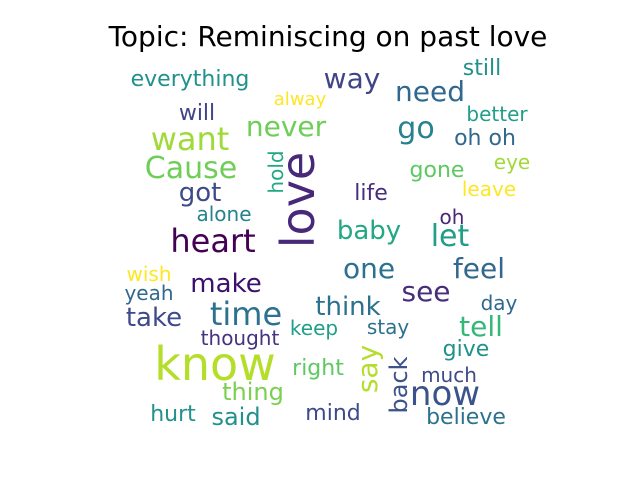 Image resolution: width=640 pixels, height=480 pixels. Describe the element at coordinates (149, 274) in the screenshot. I see `word-wish: wish` at that location.